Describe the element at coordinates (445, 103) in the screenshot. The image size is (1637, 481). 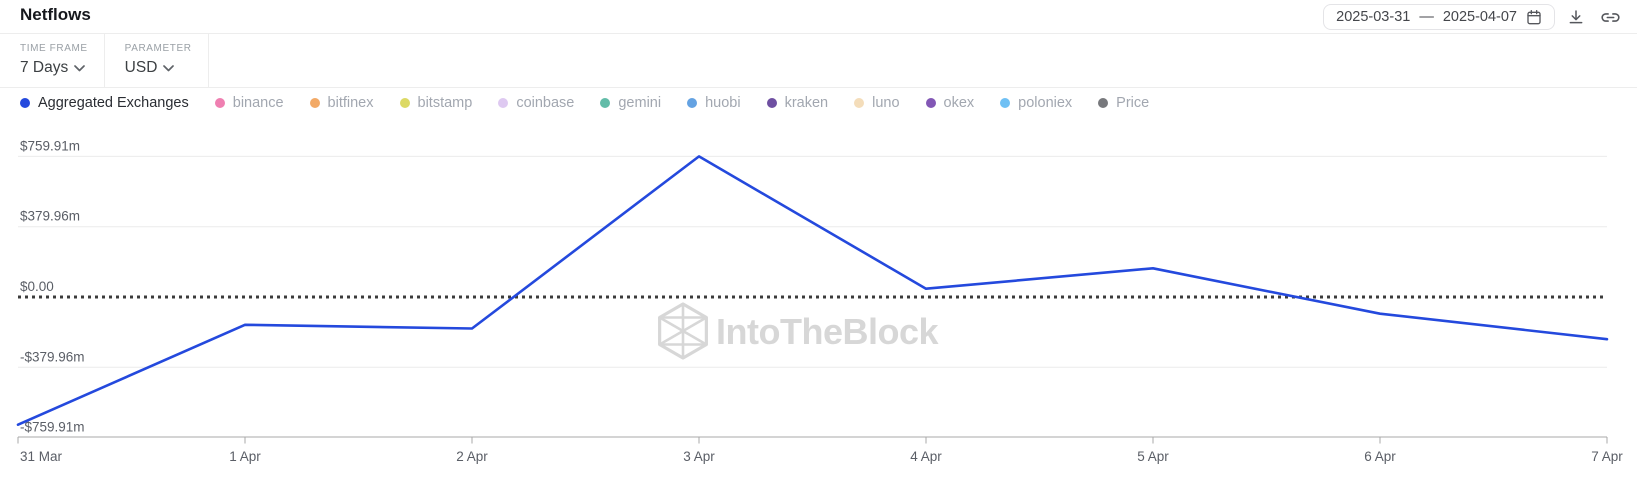
I see `legend-label: bitstamp` at that location.